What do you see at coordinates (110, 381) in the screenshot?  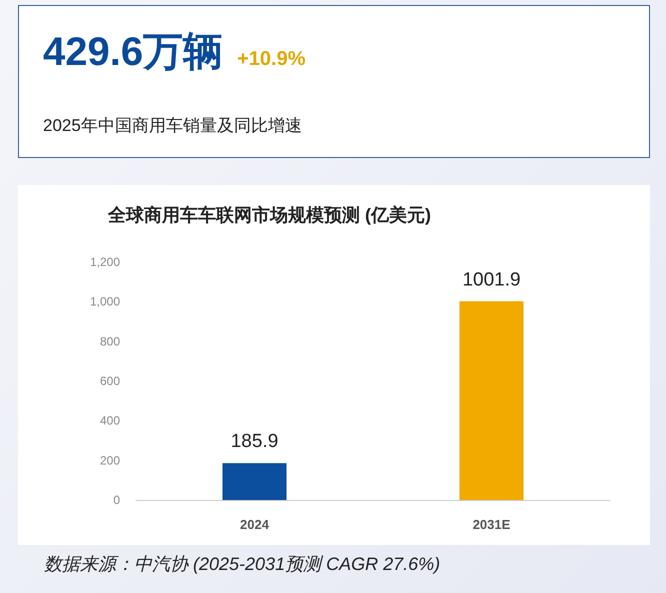 I see `y-tick-label: 600` at bounding box center [110, 381].